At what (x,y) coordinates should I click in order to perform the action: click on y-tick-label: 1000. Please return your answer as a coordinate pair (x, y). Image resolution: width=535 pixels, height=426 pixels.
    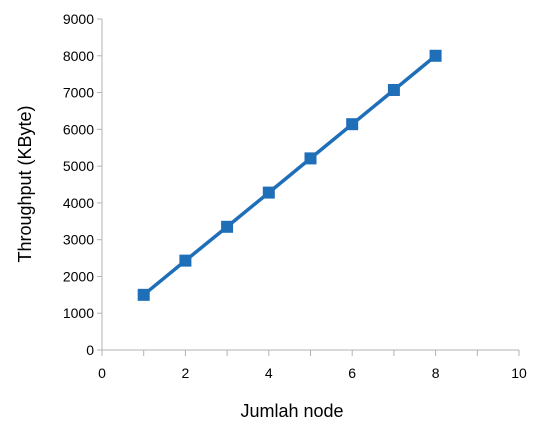
    Looking at the image, I should click on (78, 313).